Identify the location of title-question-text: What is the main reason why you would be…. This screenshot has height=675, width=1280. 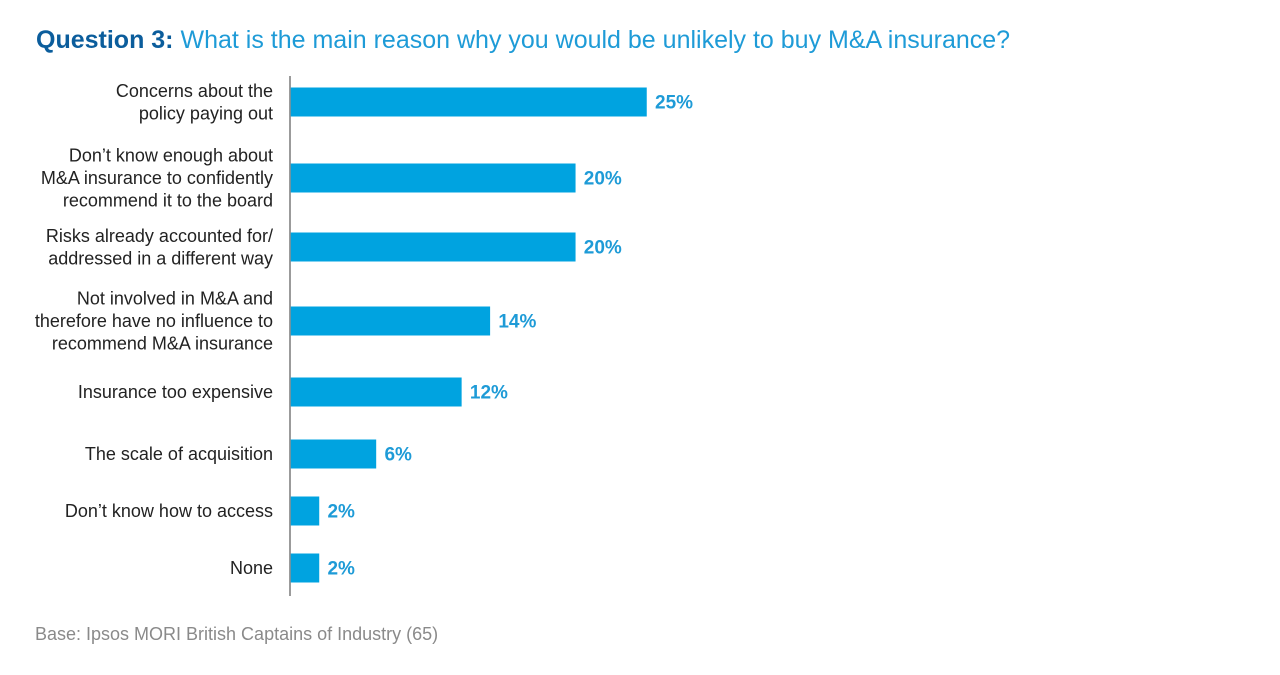
(595, 40).